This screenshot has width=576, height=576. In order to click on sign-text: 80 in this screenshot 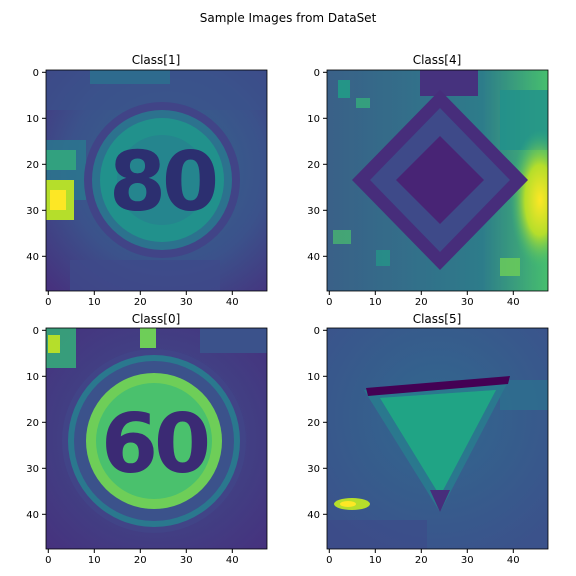, I will do `click(162, 182)`.